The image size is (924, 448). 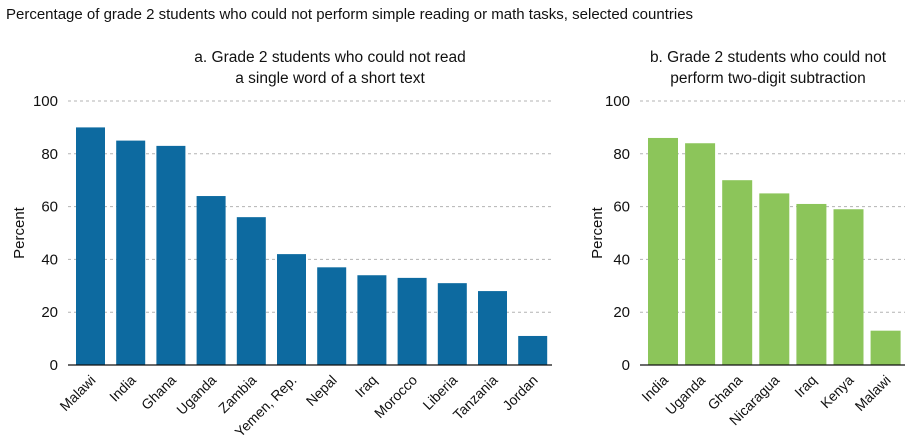 What do you see at coordinates (520, 393) in the screenshot?
I see `chart-a-category-label: Jordan` at bounding box center [520, 393].